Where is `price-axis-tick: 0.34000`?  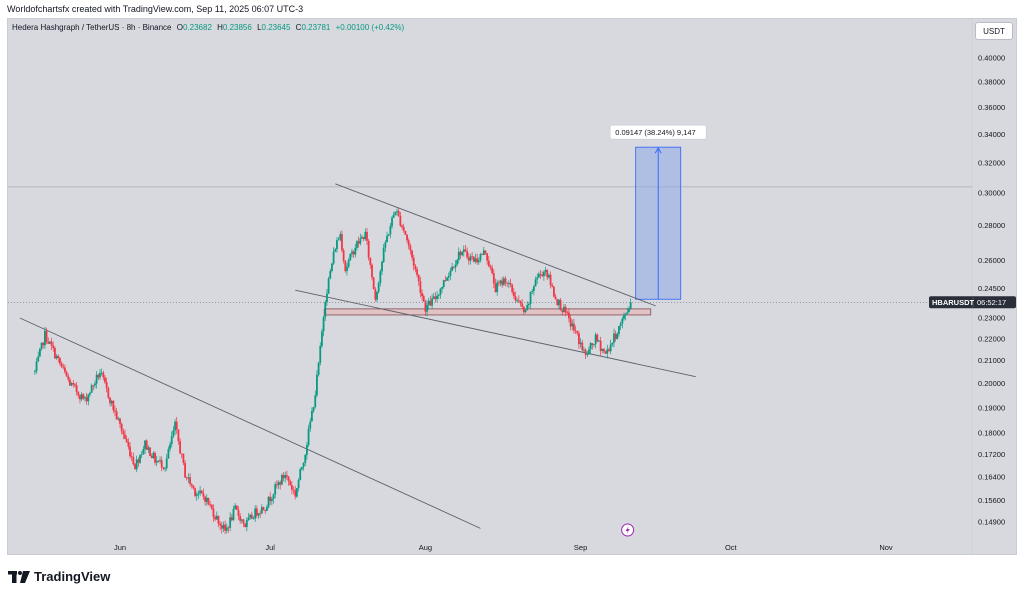
price-axis-tick: 0.34000 is located at coordinates (991, 134).